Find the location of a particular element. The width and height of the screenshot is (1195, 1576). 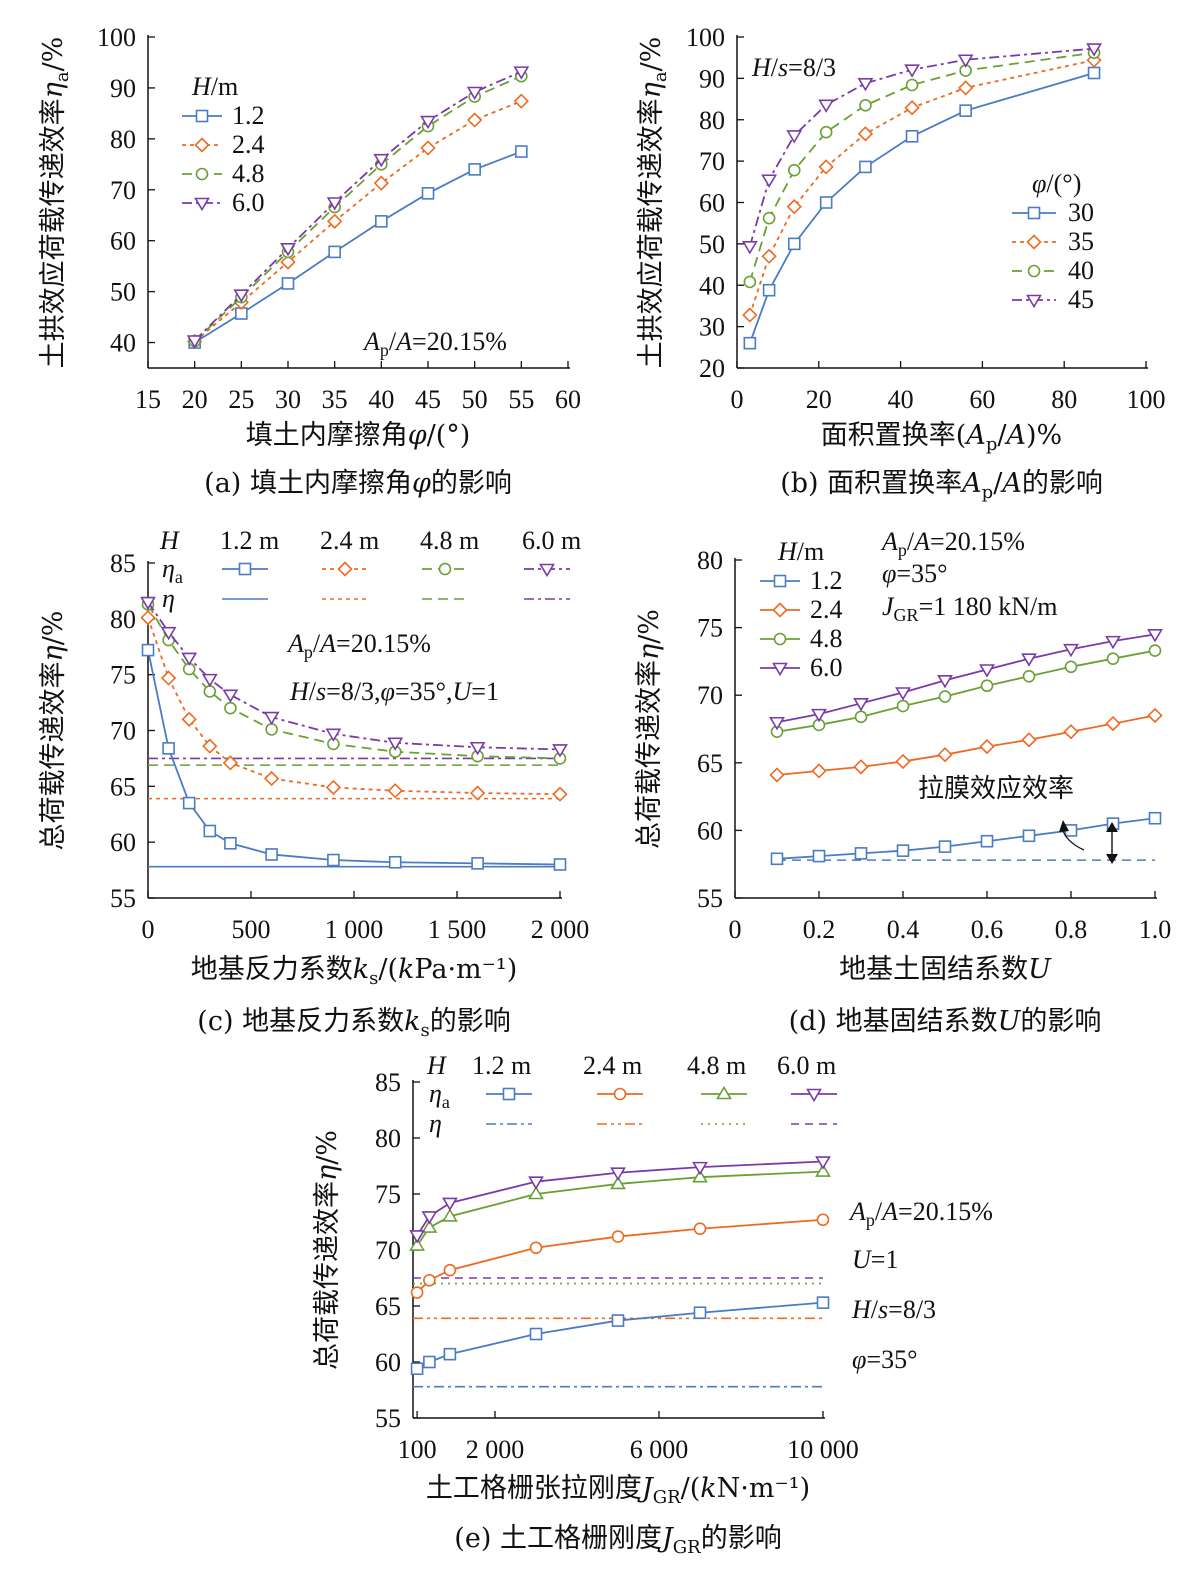

text-span: 应 is located at coordinates (651, 273).